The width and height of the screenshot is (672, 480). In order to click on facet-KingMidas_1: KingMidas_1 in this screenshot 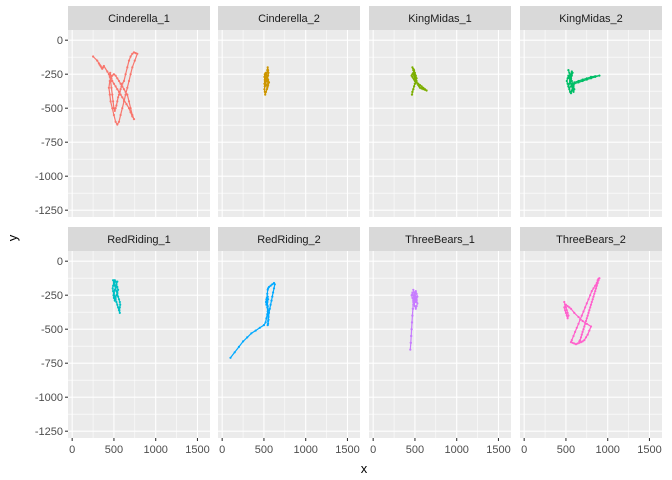, I will do `click(440, 111)`.